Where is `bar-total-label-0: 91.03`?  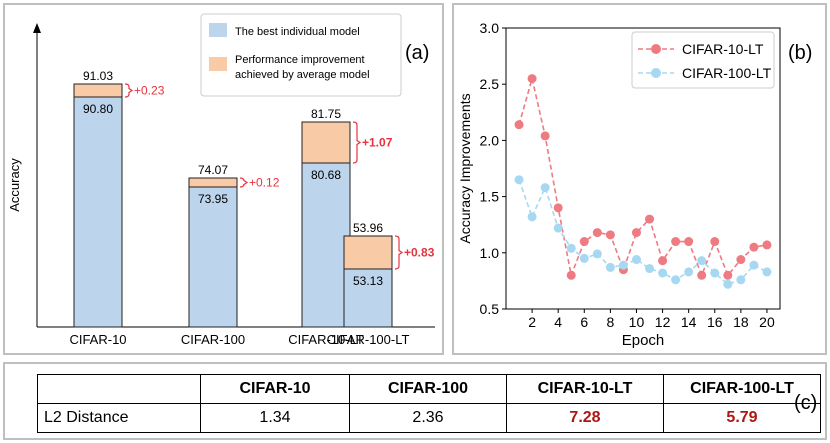 bar-total-label-0: 91.03 is located at coordinates (98, 76).